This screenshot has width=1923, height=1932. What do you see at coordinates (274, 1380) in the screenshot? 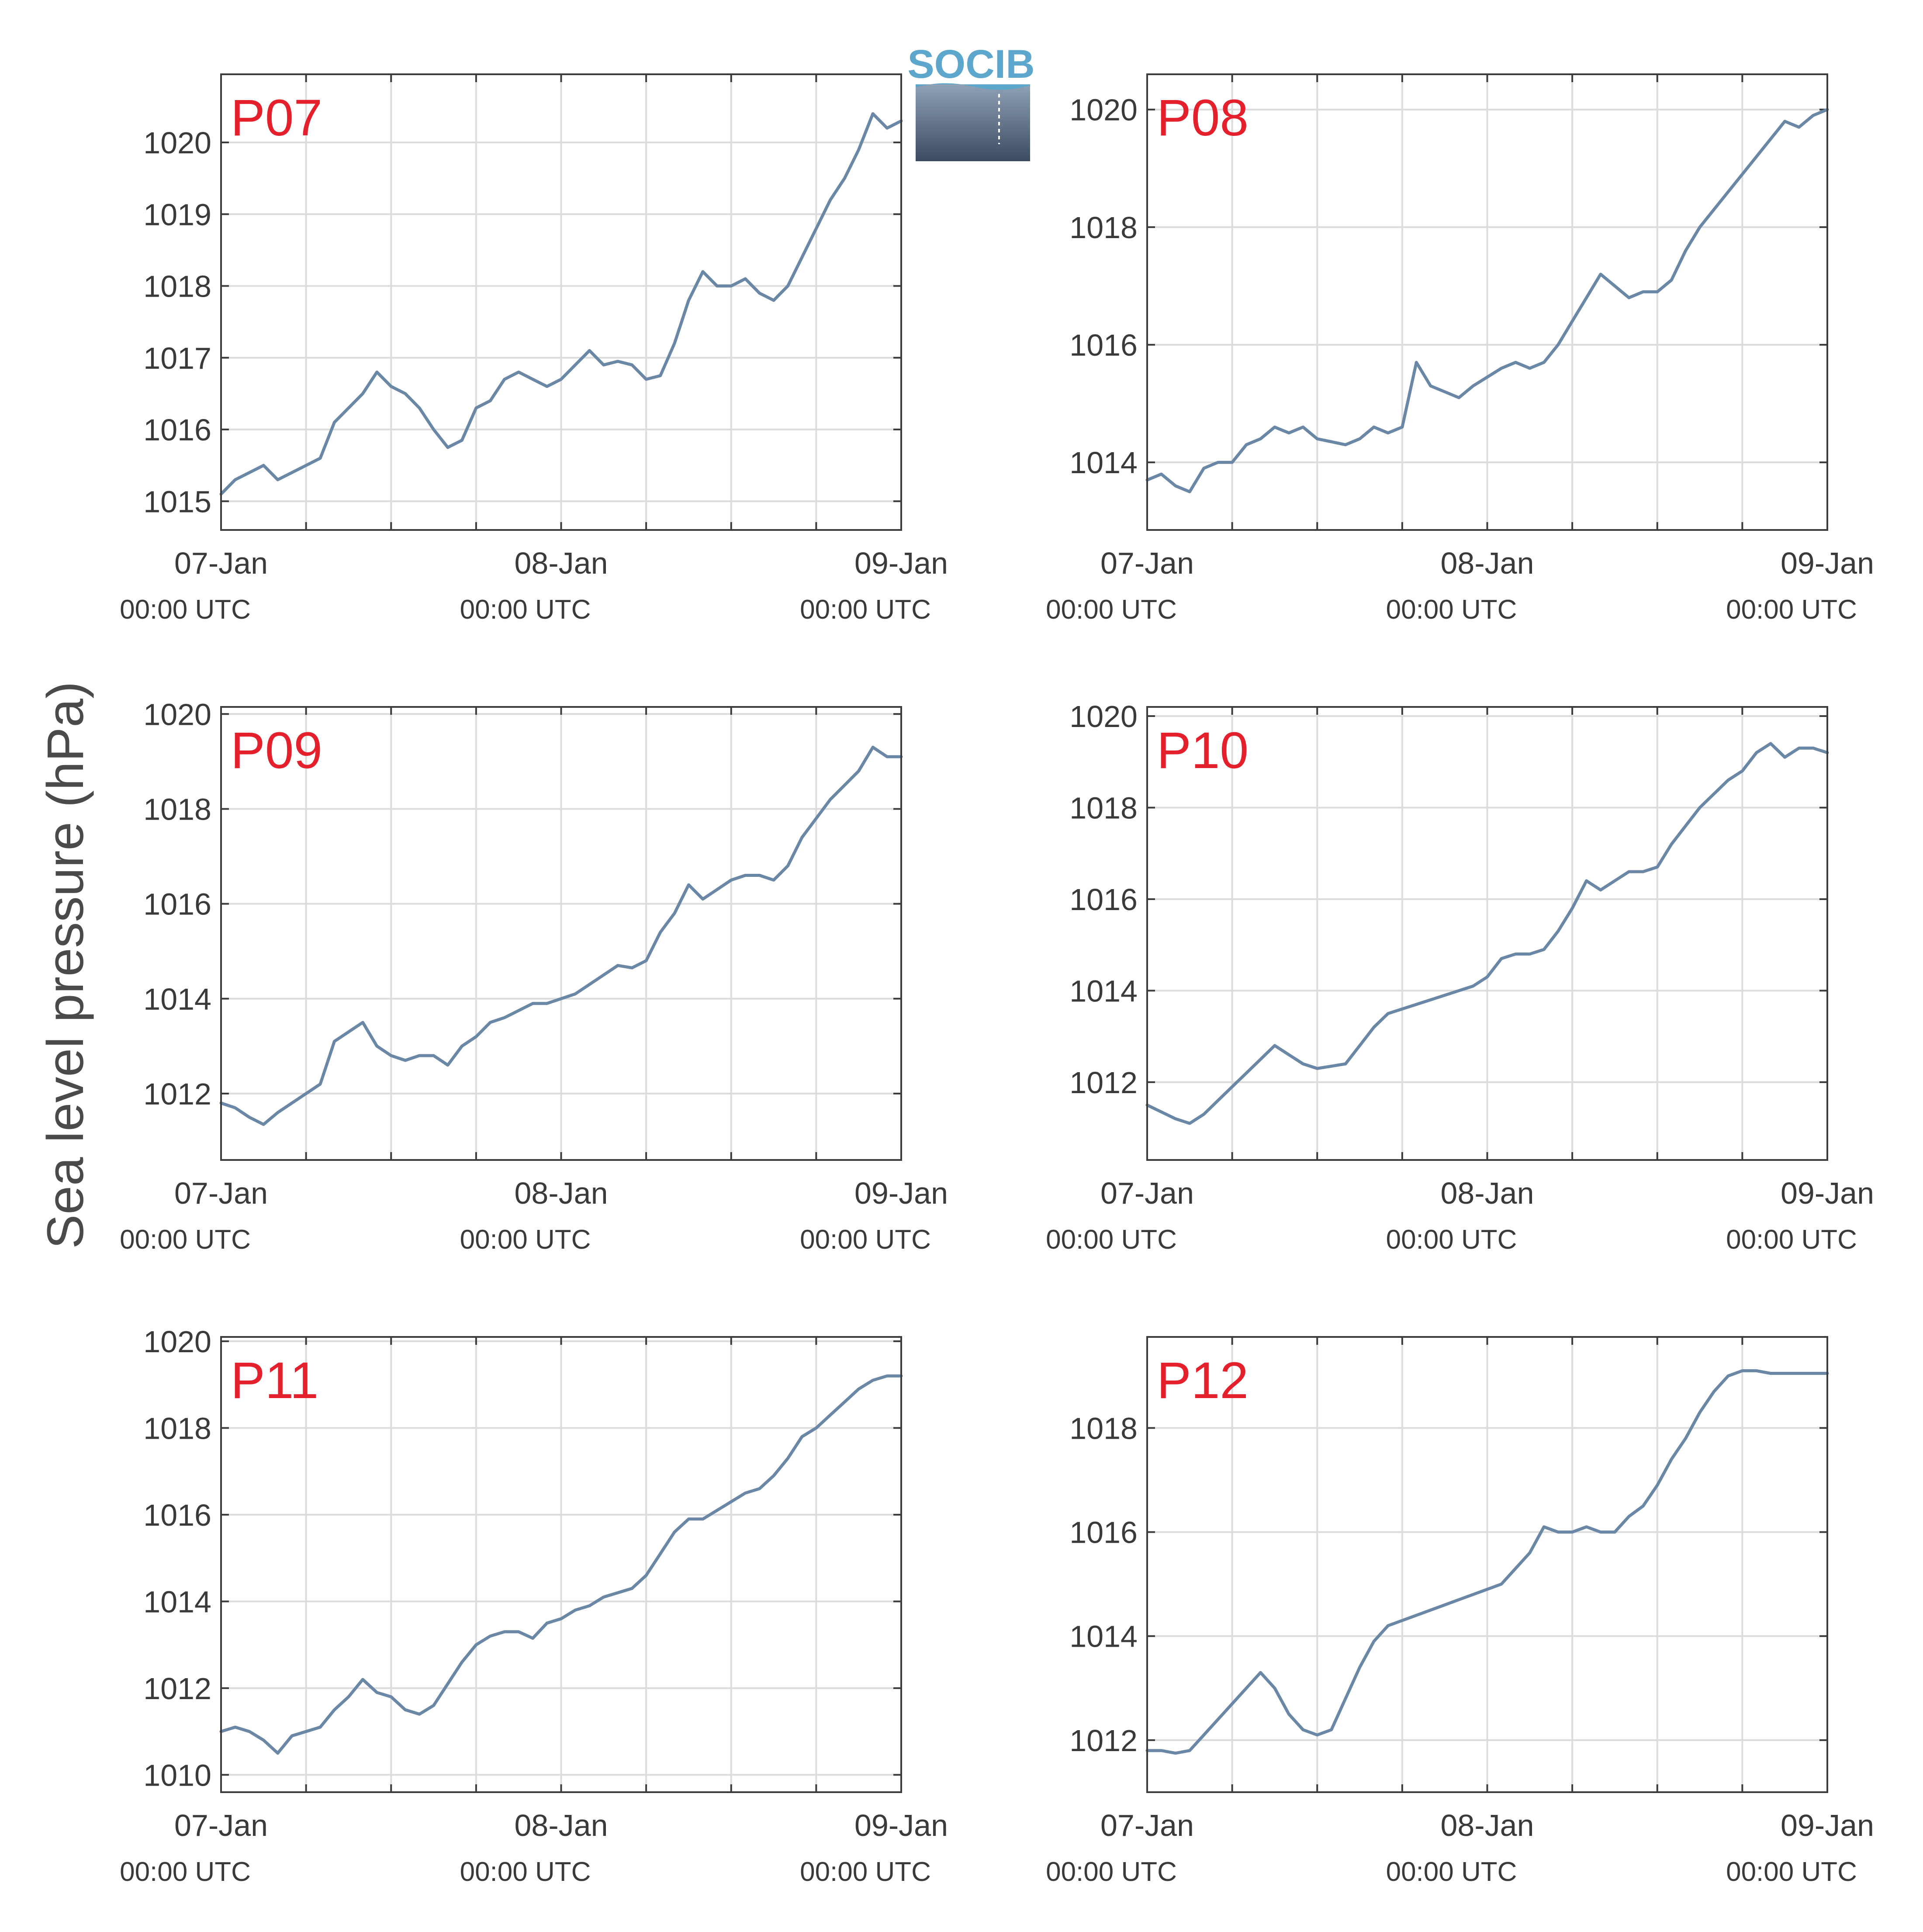
I see `panel-title: P11` at bounding box center [274, 1380].